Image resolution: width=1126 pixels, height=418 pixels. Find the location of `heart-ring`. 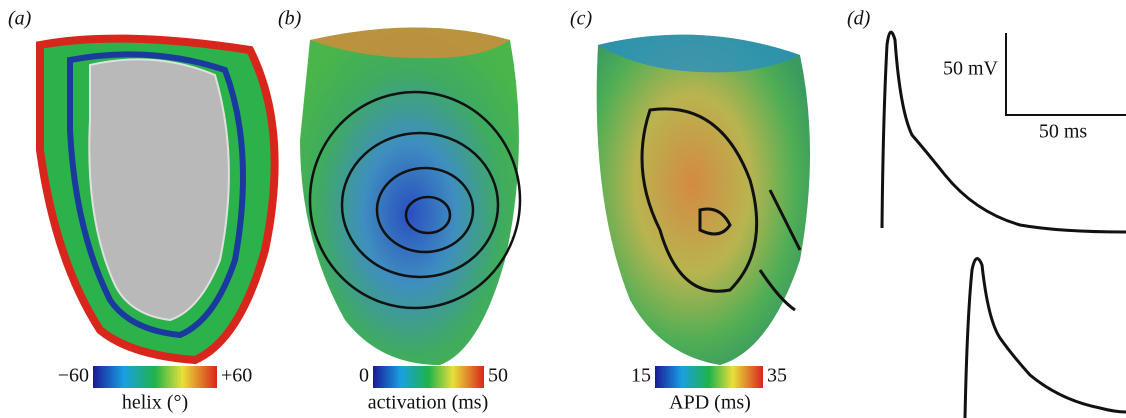

heart-ring is located at coordinates (156, 195).